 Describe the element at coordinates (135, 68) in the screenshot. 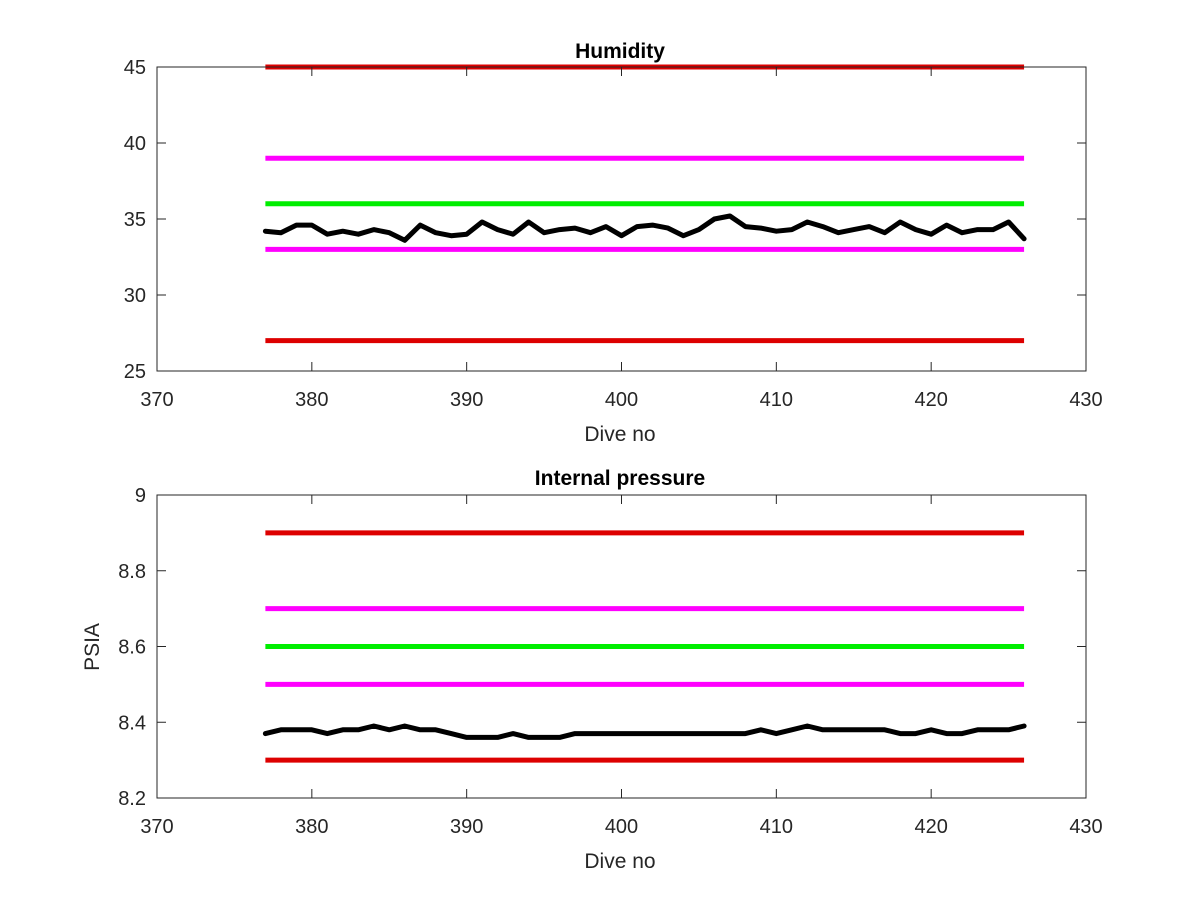

I see `humidity-y-tick-label: 45` at that location.